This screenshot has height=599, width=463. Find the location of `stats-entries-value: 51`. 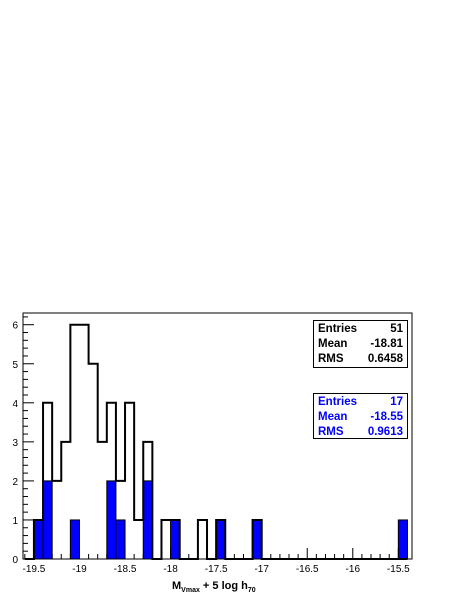

stats-entries-value: 51 is located at coordinates (396, 329).